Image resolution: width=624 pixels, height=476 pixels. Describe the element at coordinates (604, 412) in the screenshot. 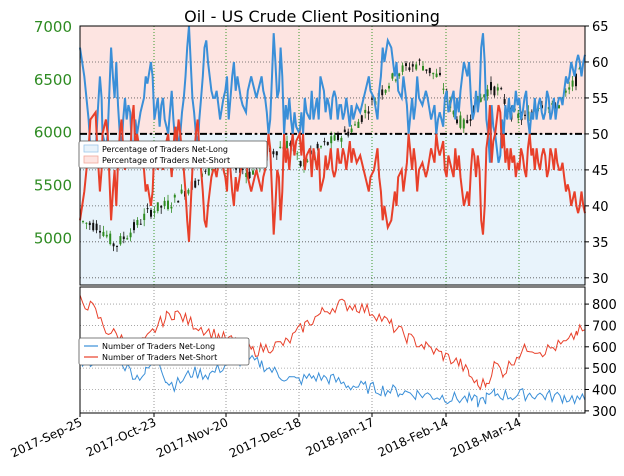

I see `right-axis-tick-label: 300` at that location.